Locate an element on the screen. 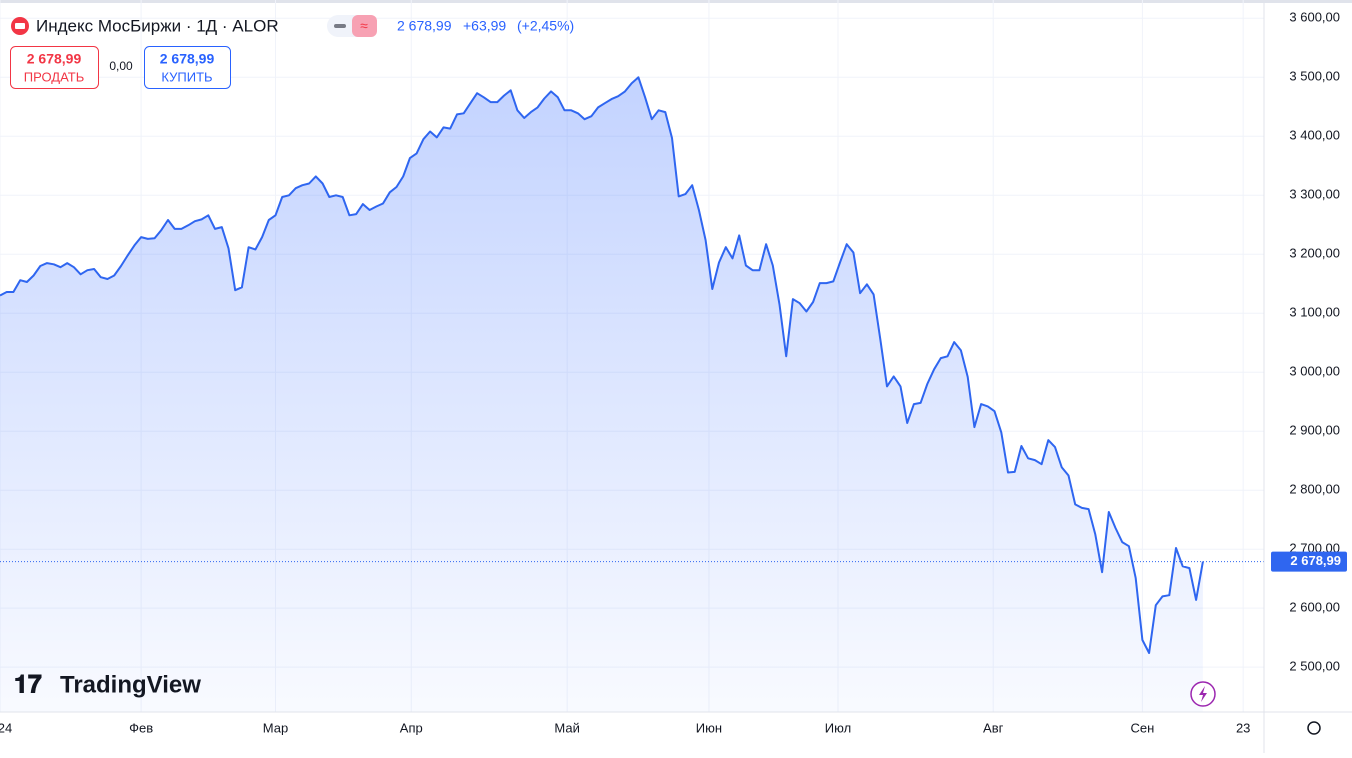  buy-button is located at coordinates (187, 67).